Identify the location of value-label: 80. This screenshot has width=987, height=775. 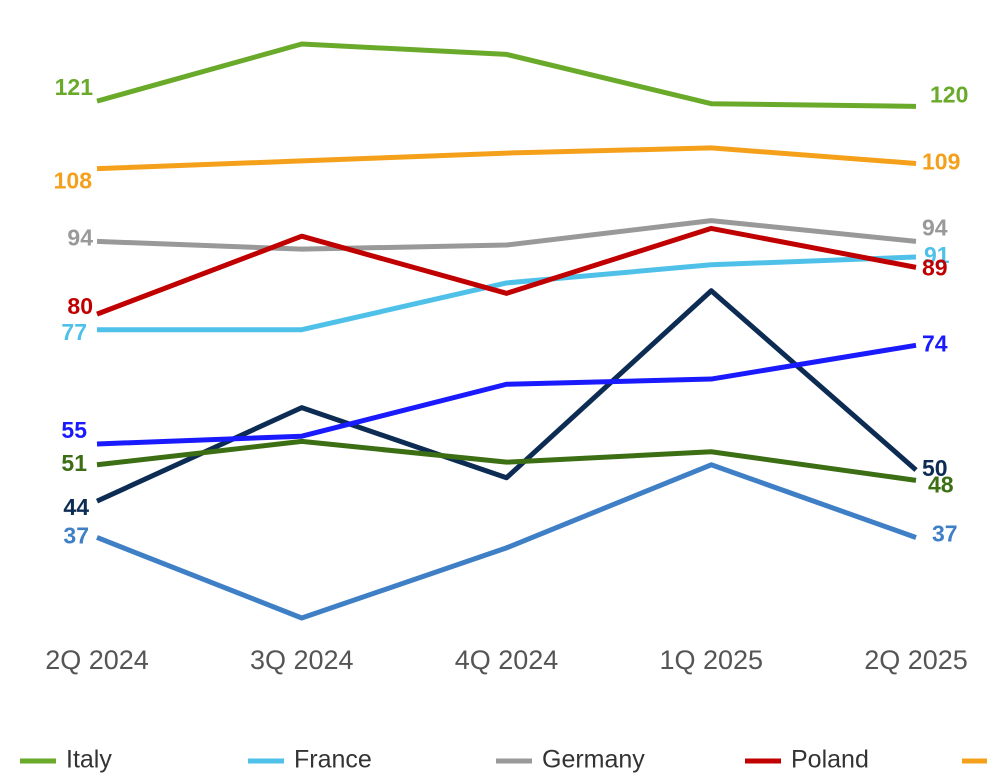
(80, 306).